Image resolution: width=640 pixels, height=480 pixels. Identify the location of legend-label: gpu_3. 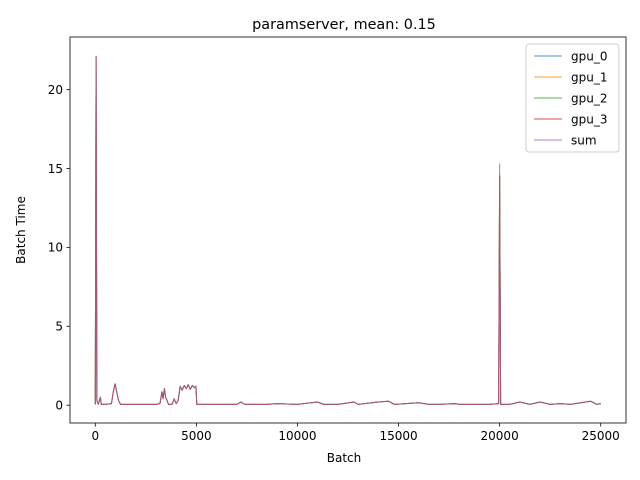
(589, 120).